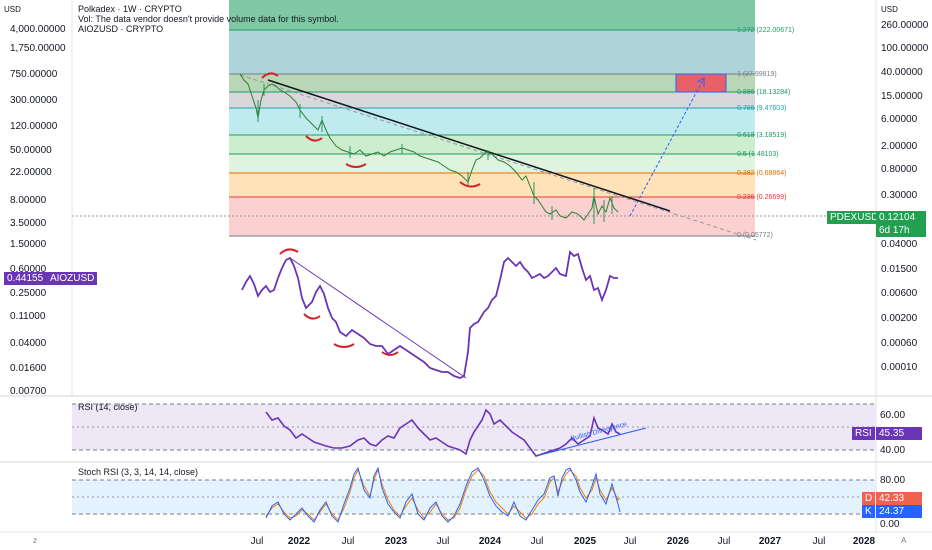 The width and height of the screenshot is (932, 550). What do you see at coordinates (28, 391) in the screenshot?
I see `left-axis-label-15: 0.00700` at bounding box center [28, 391].